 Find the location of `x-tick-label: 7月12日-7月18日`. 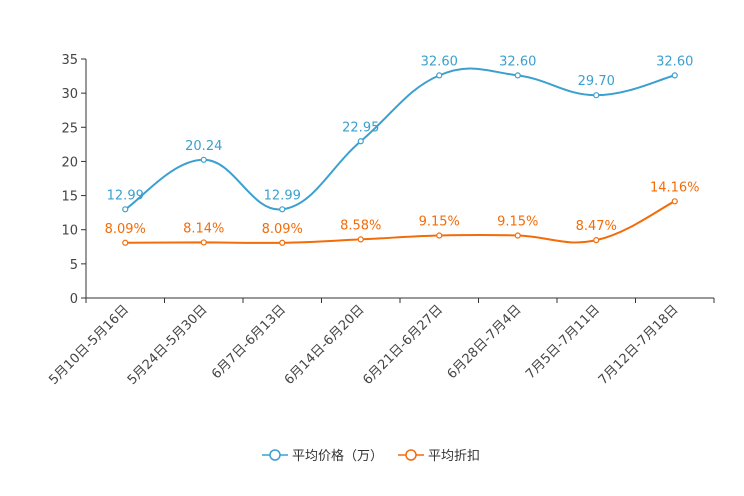

x-tick-label: 7月12日-7月18日 is located at coordinates (639, 345).